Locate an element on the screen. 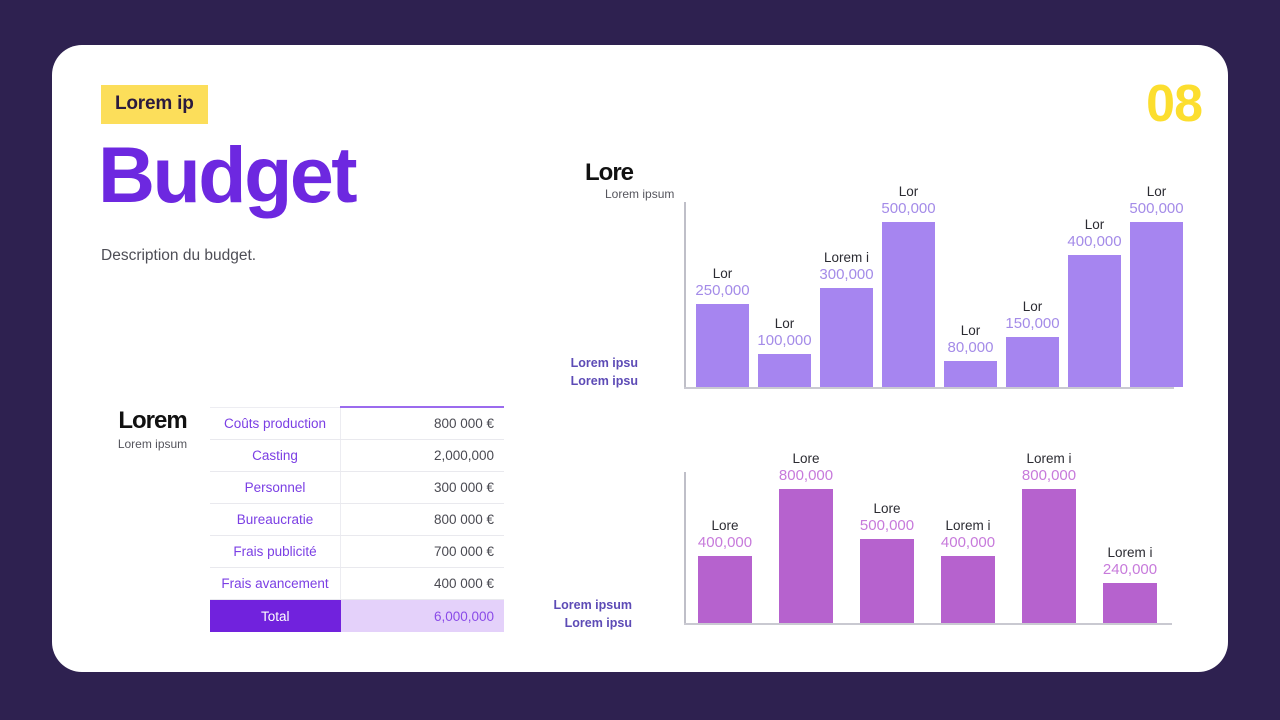 This screenshot has height=720, width=1280. bar: Lore 400,000 is located at coordinates (725, 570).